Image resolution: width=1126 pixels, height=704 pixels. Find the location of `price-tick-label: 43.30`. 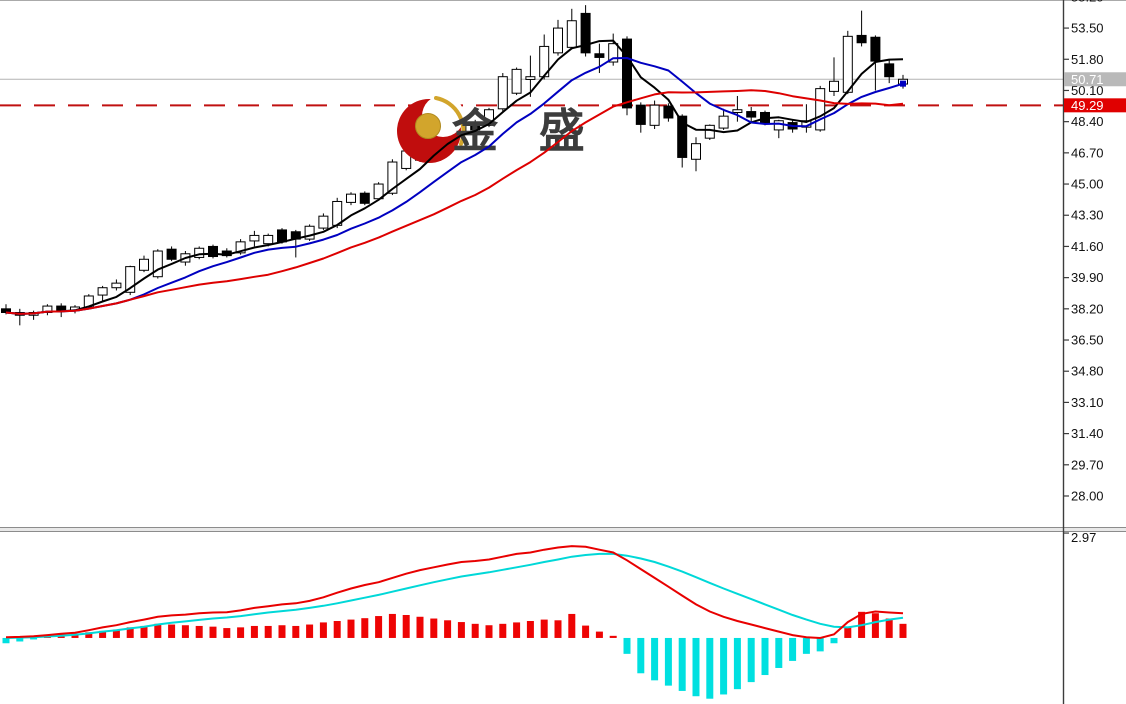

price-tick-label: 43.30 is located at coordinates (1087, 215).